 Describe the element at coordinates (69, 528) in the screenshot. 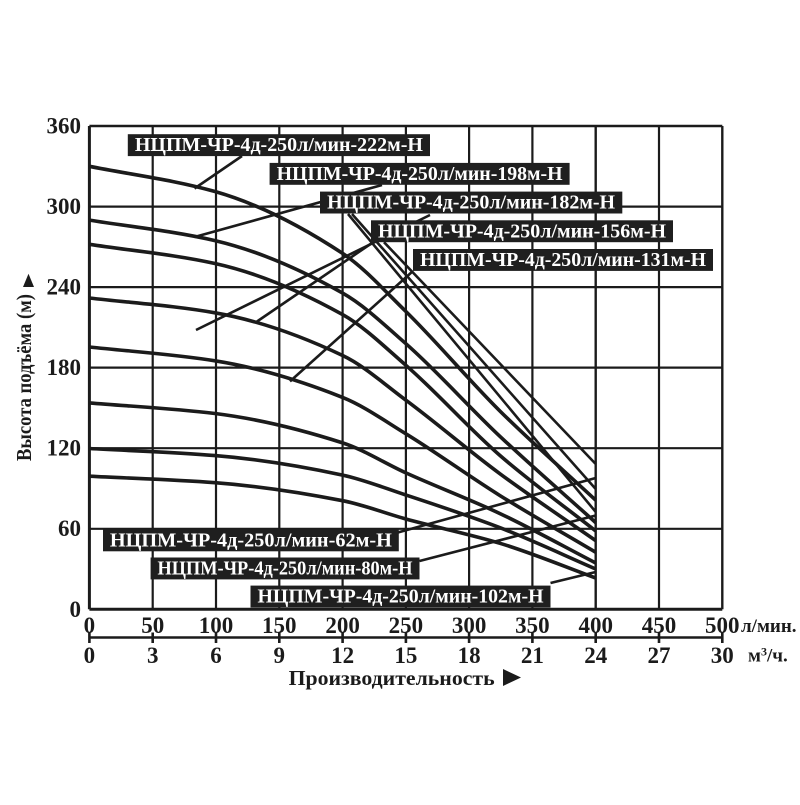

I see `svg-text: 60` at that location.